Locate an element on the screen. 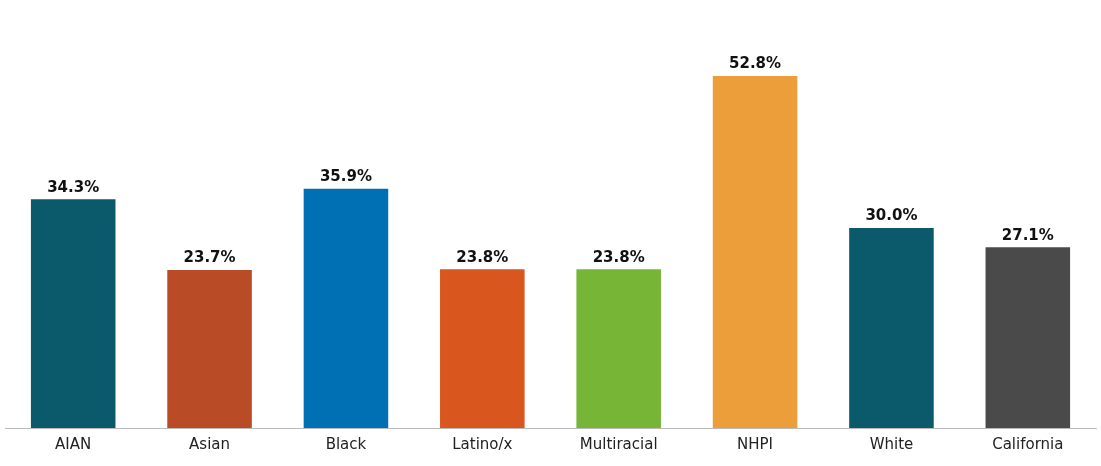 Image resolution: width=1101 pixels, height=466 pixels. x-tick-label: White is located at coordinates (891, 443).